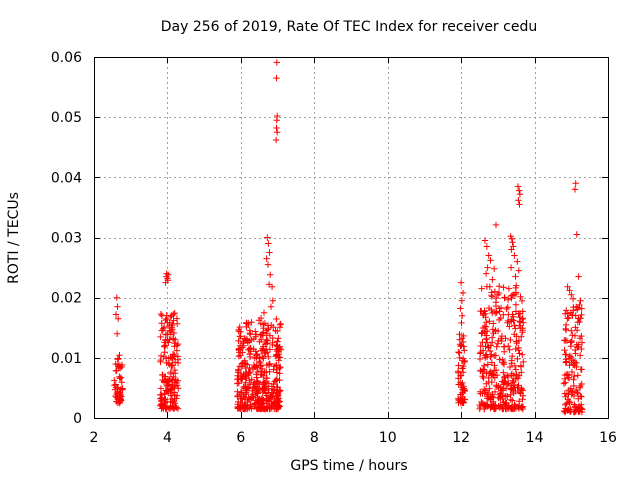 This screenshot has height=480, width=640. What do you see at coordinates (353, 438) in the screenshot?
I see `x-tick-labels: 2 4 6 8 10 12 14 16` at bounding box center [353, 438].